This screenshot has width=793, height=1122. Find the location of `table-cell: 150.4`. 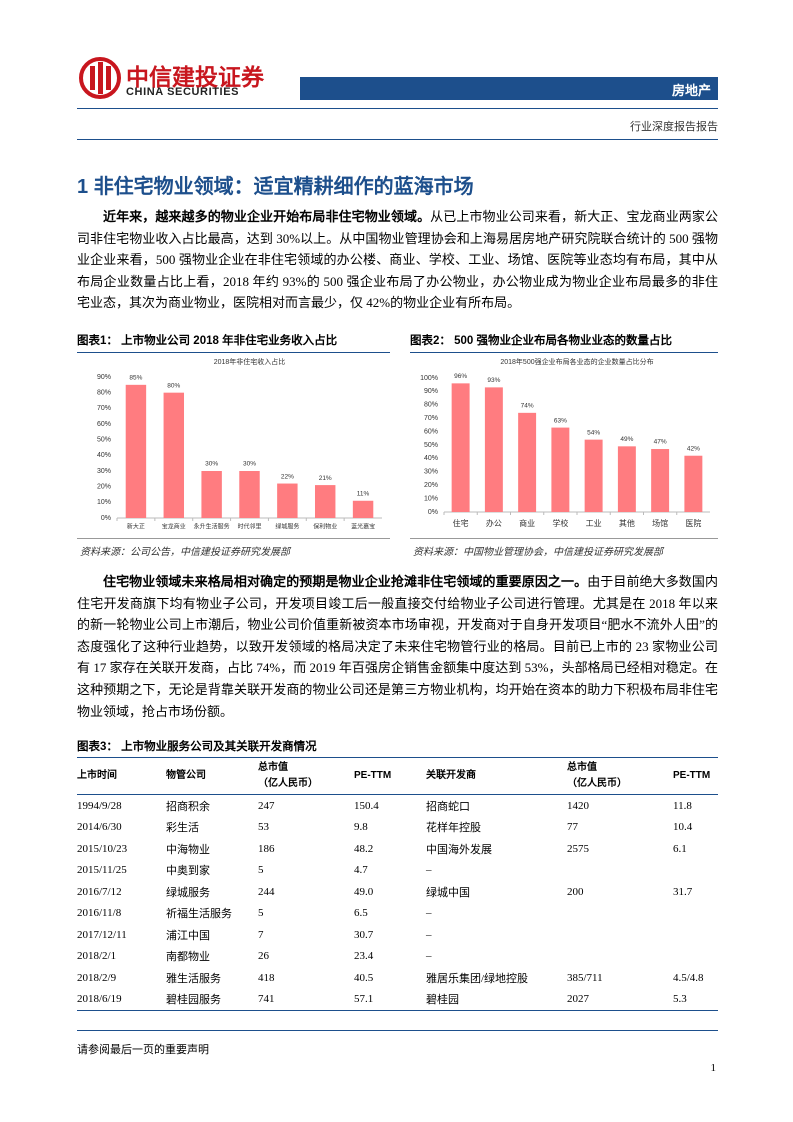

table-cell: 150.4 is located at coordinates (390, 806).